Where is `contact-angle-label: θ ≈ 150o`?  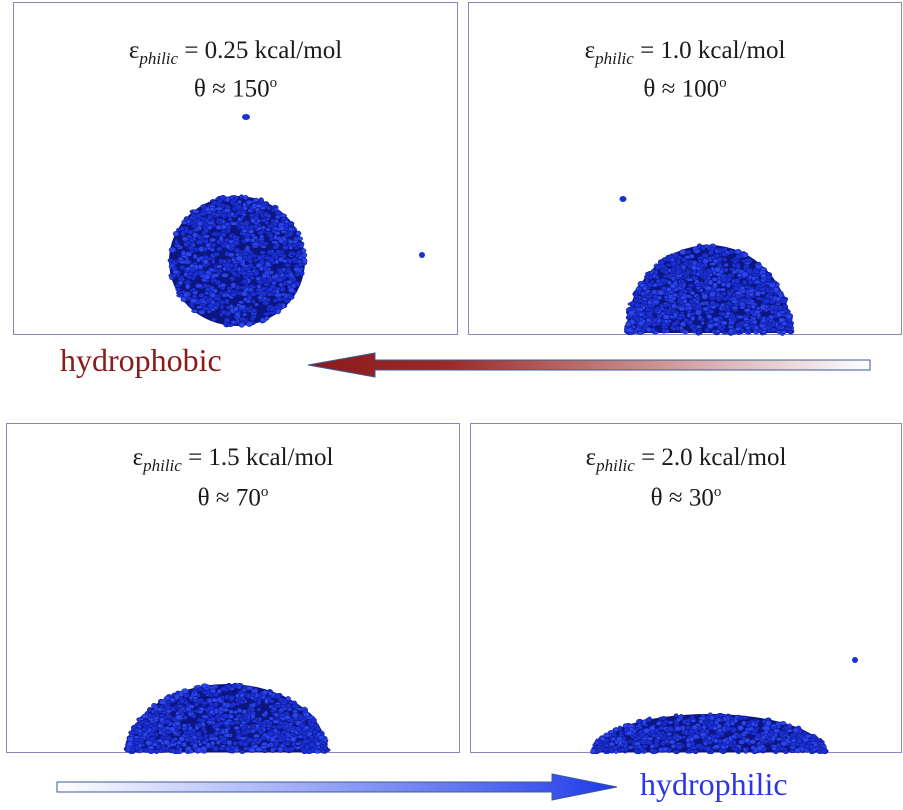
contact-angle-label: θ ≈ 150o is located at coordinates (235, 89).